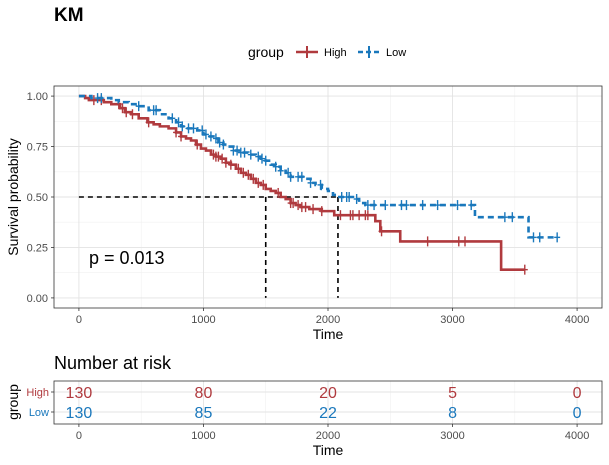 This screenshot has height=465, width=609. I want to click on x-tick-label: 4000, so click(577, 320).